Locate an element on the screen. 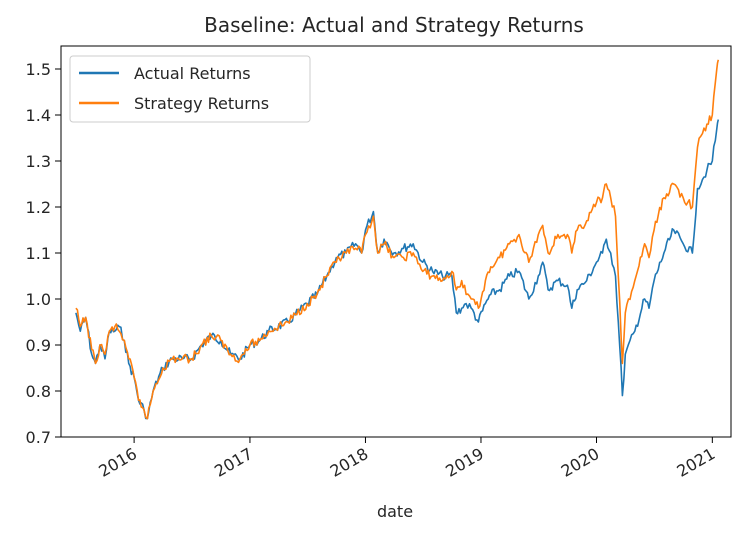 Image resolution: width=744 pixels, height=540 pixels. y-tick-label: 0.9 is located at coordinates (38, 345).